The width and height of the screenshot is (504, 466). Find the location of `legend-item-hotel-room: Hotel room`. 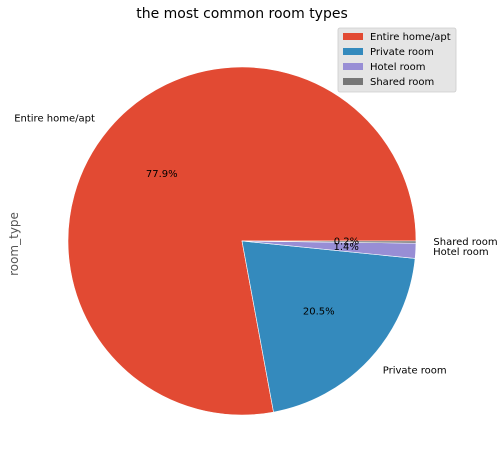

legend-item-hotel-room: Hotel room is located at coordinates (384, 67).